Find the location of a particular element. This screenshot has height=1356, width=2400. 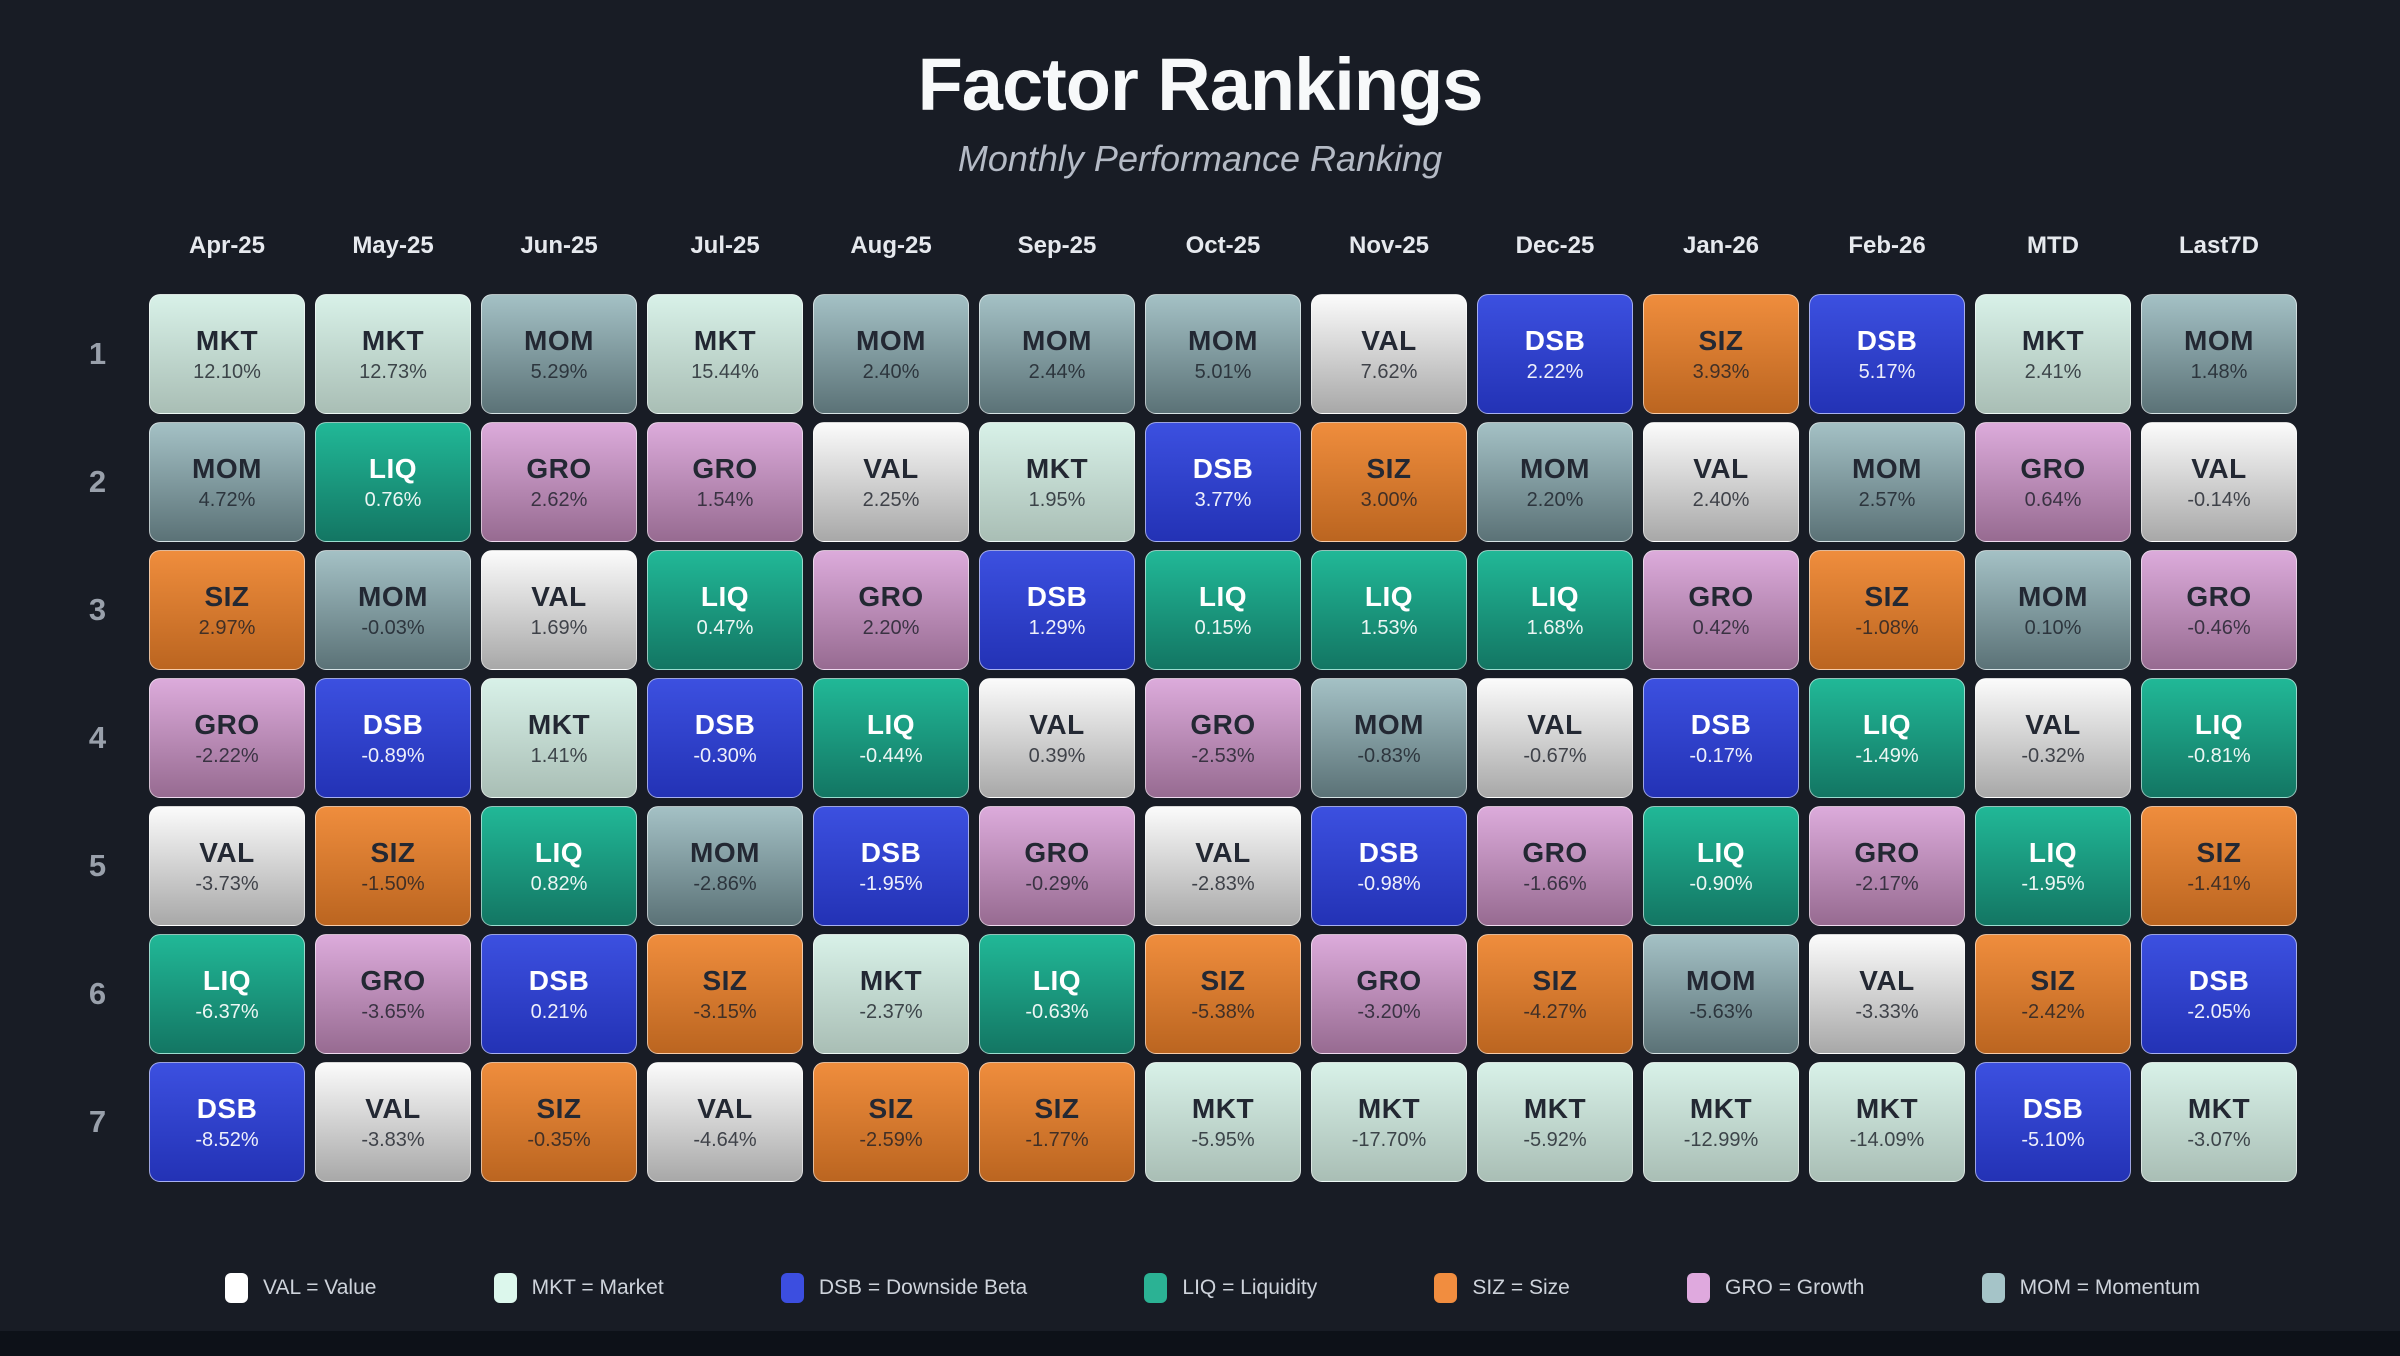

legend-label: MOM = Momentum is located at coordinates (2109, 1287).